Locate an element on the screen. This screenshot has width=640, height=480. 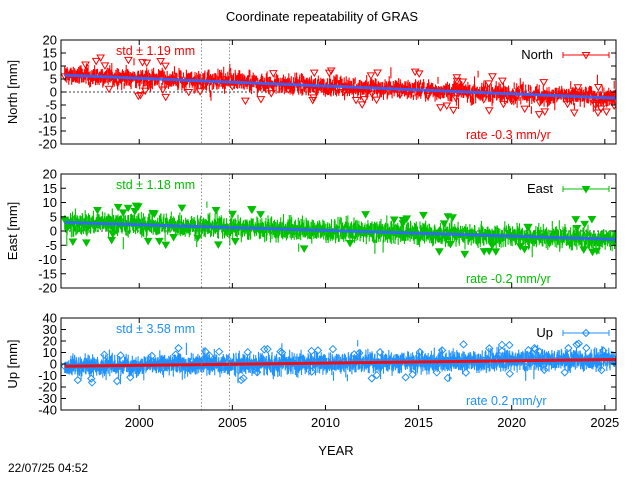
east-trend-line is located at coordinates (340, 230).